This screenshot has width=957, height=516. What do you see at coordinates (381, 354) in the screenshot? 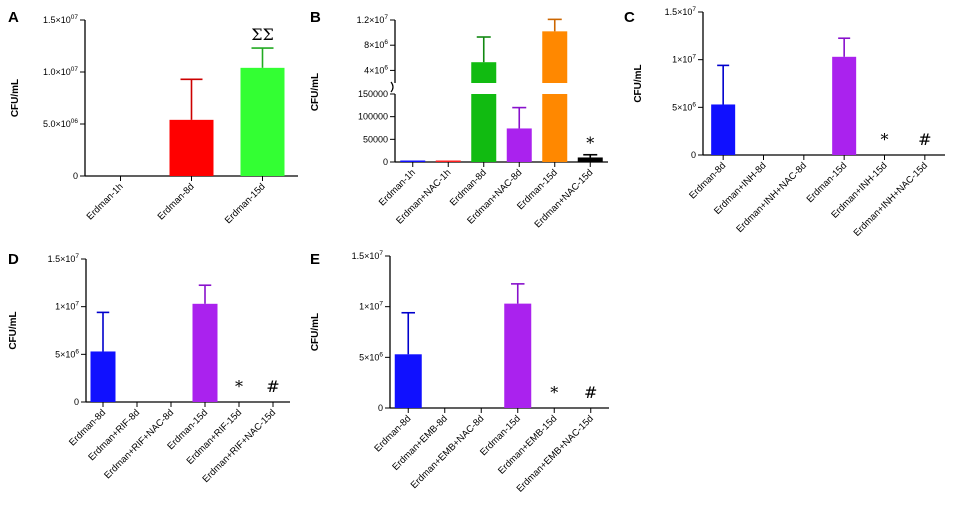
I see `y-tick-label-e-exponent: 6` at bounding box center [381, 354].